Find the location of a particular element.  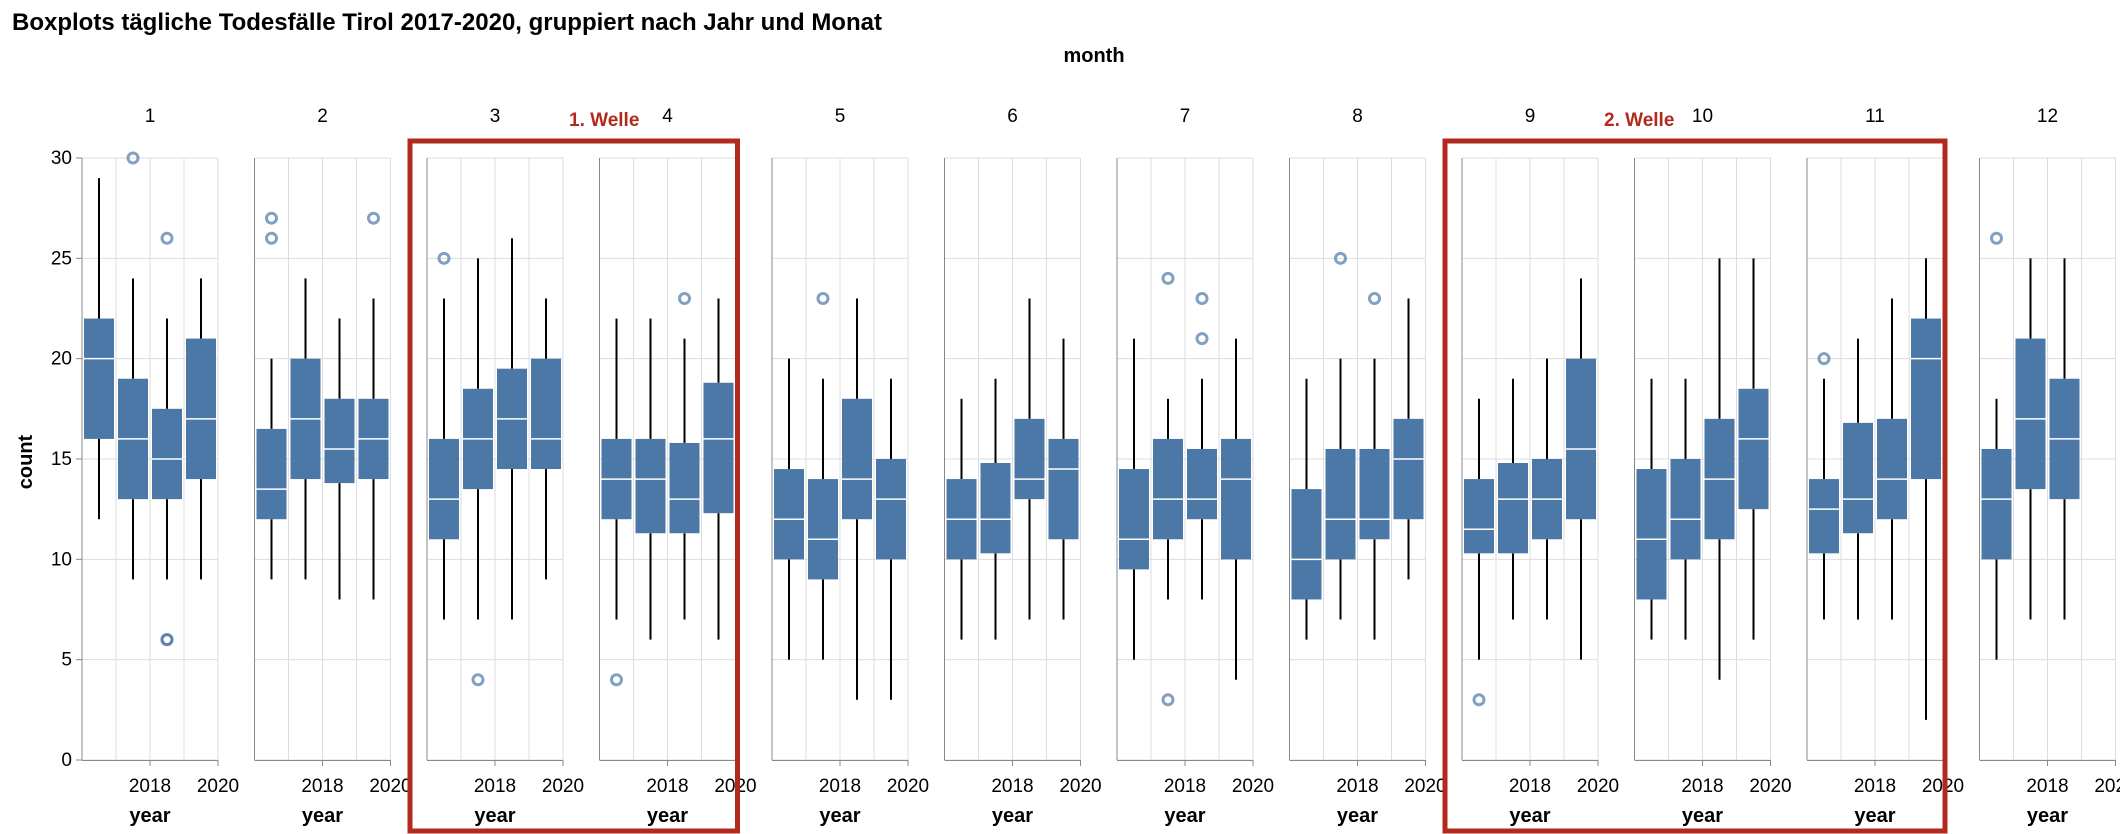

box-3-2017 is located at coordinates (444, 435).